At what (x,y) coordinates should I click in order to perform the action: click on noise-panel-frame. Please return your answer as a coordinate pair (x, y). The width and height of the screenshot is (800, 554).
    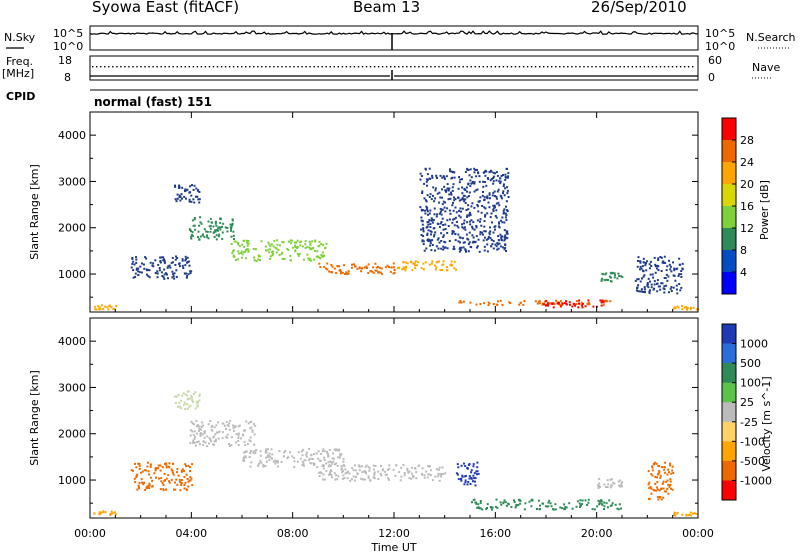
    Looking at the image, I should click on (394, 38).